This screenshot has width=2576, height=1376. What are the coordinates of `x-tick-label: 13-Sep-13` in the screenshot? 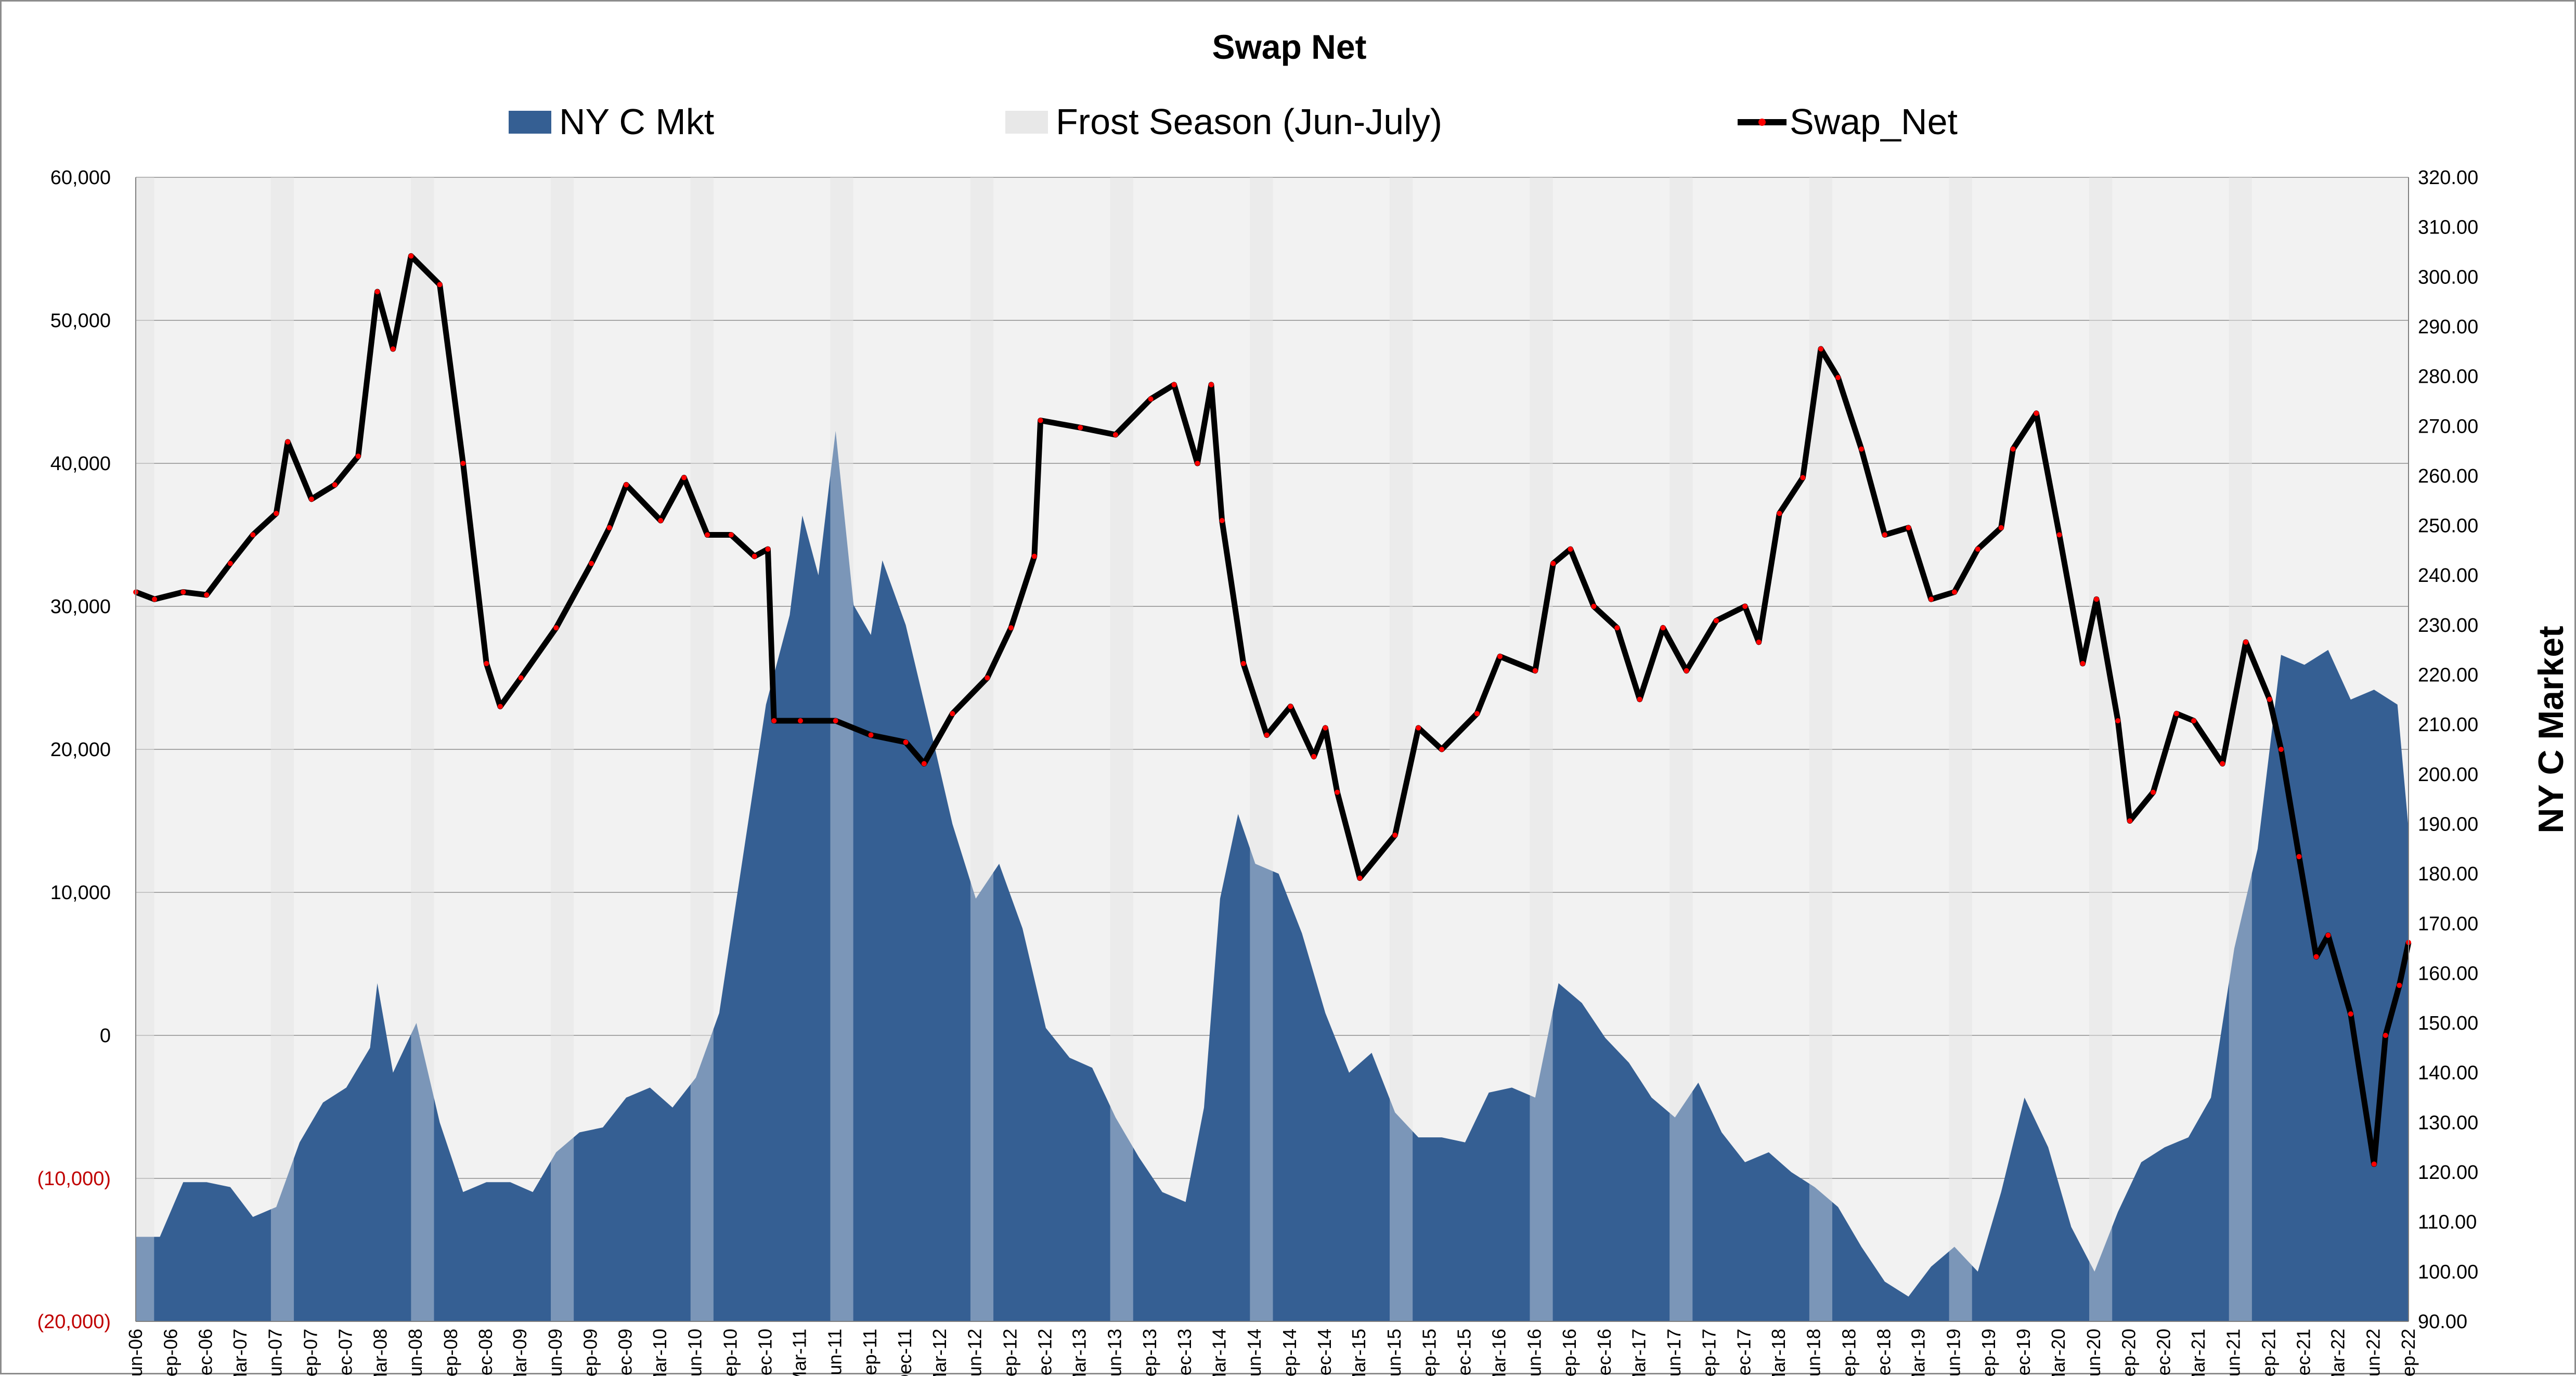 It's located at (1149, 1352).